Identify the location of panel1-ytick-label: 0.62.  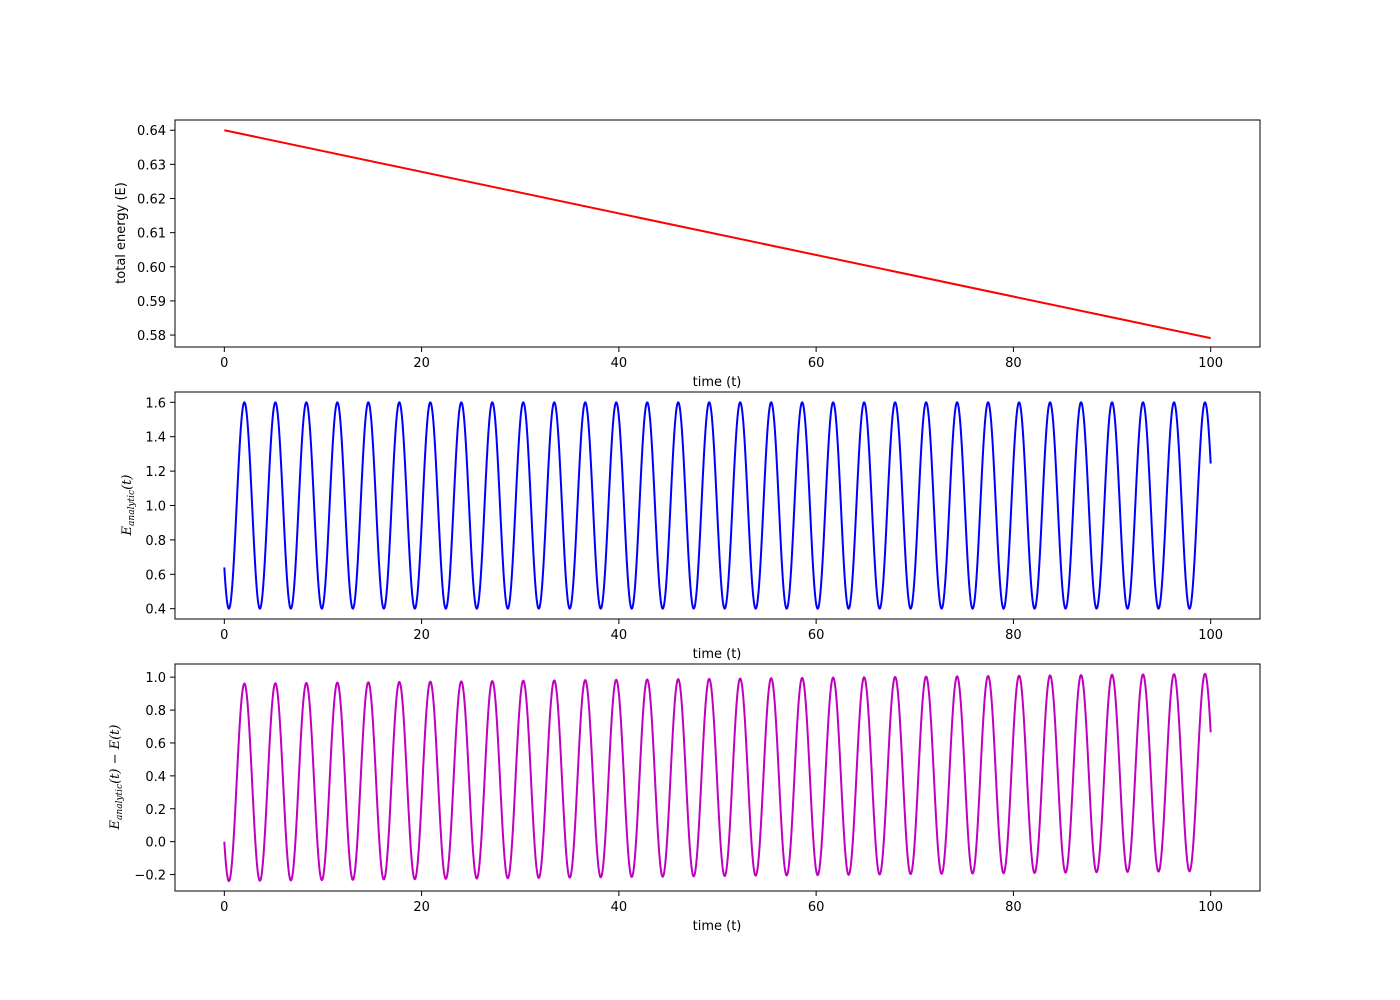
(151, 200).